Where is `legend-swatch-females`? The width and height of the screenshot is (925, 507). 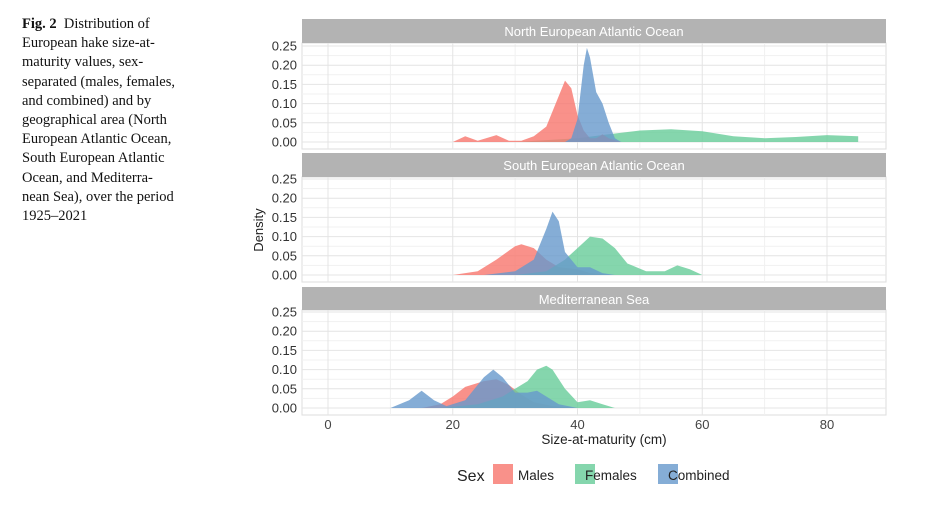
legend-swatch-females is located at coordinates (585, 474).